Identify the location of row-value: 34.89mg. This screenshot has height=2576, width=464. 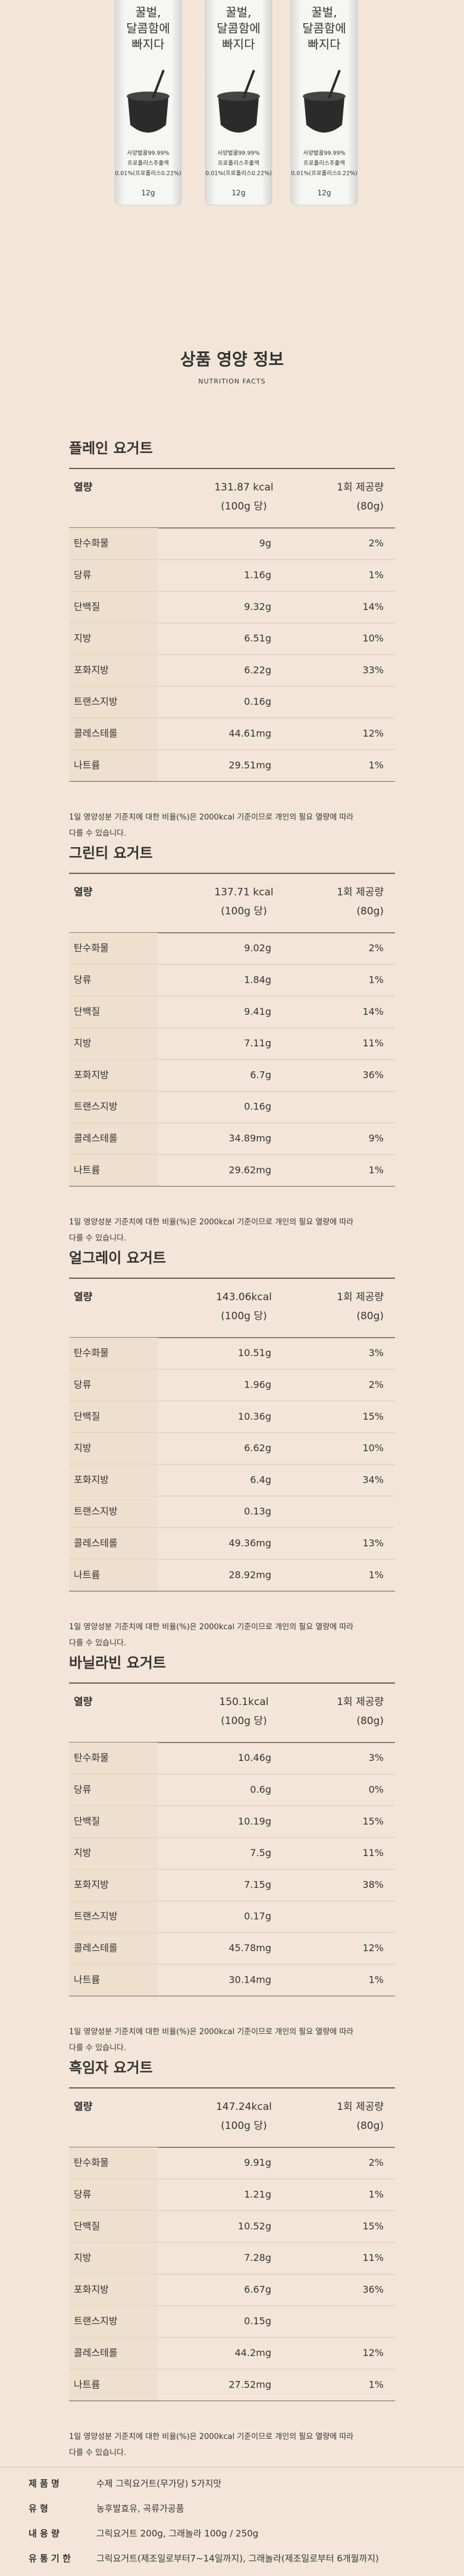
(249, 1138).